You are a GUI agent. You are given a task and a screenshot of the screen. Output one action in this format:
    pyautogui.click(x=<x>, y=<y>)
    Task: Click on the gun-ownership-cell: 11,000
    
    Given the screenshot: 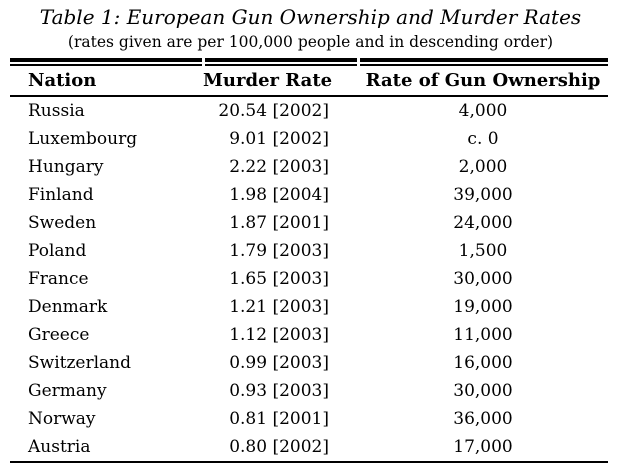 What is the action you would take?
    pyautogui.click(x=483, y=335)
    